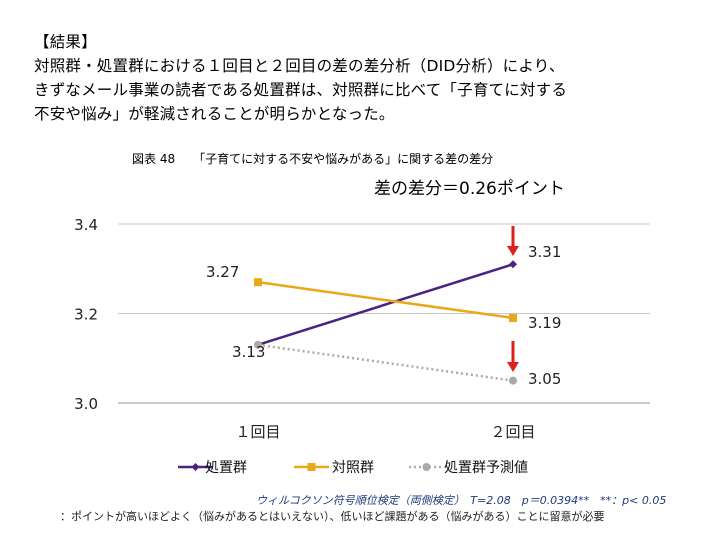  I want to click on figure-caption: 「子育てに対する不安や悩みがある」に関する差の差分, so click(343, 159).